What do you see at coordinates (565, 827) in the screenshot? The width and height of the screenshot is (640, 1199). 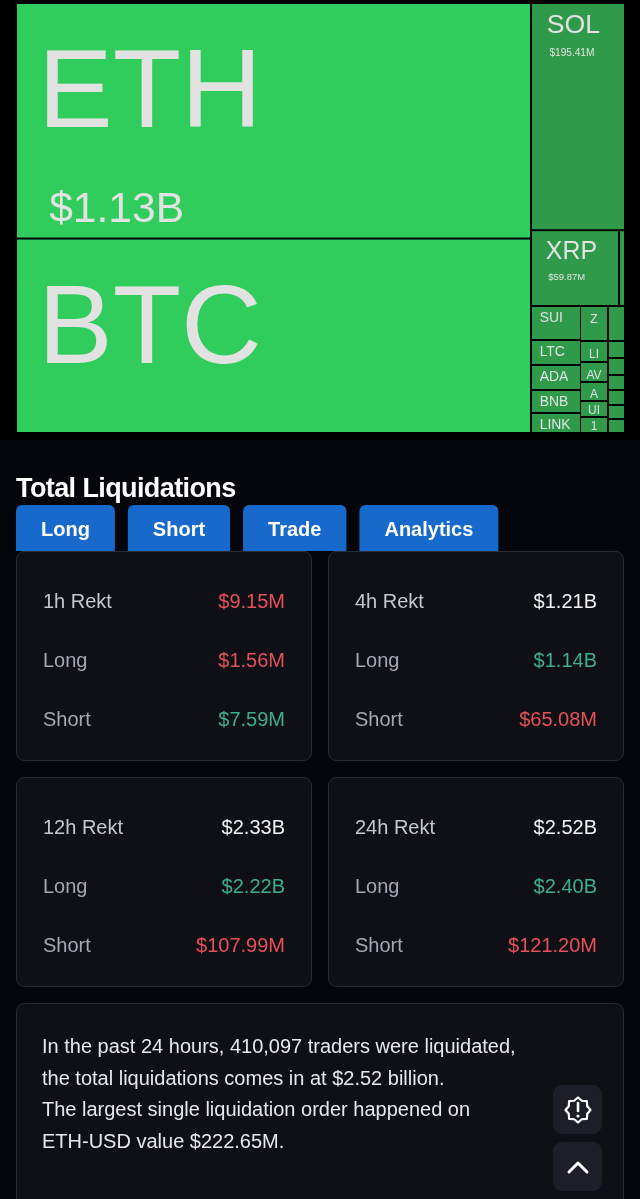 I see `text: $2.52B` at bounding box center [565, 827].